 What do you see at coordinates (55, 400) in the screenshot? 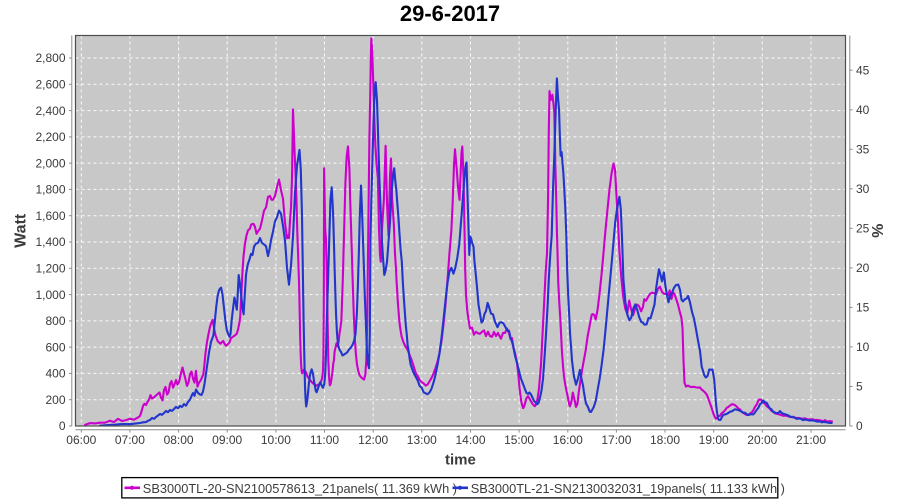
I see `svg-text: 200` at bounding box center [55, 400].